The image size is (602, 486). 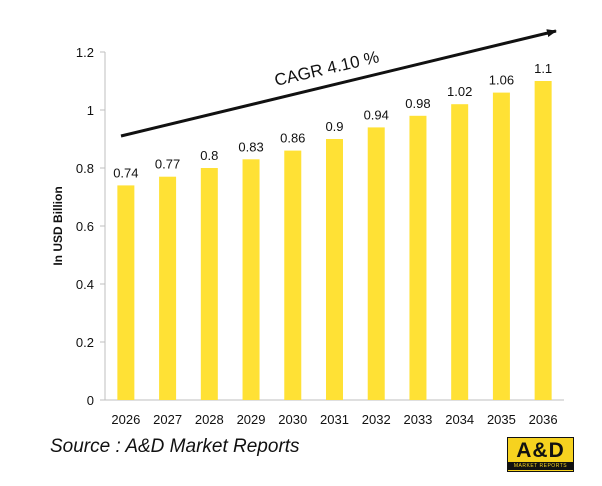 I want to click on brand-logo: A&D MARKET REPORTS, so click(x=540, y=454).